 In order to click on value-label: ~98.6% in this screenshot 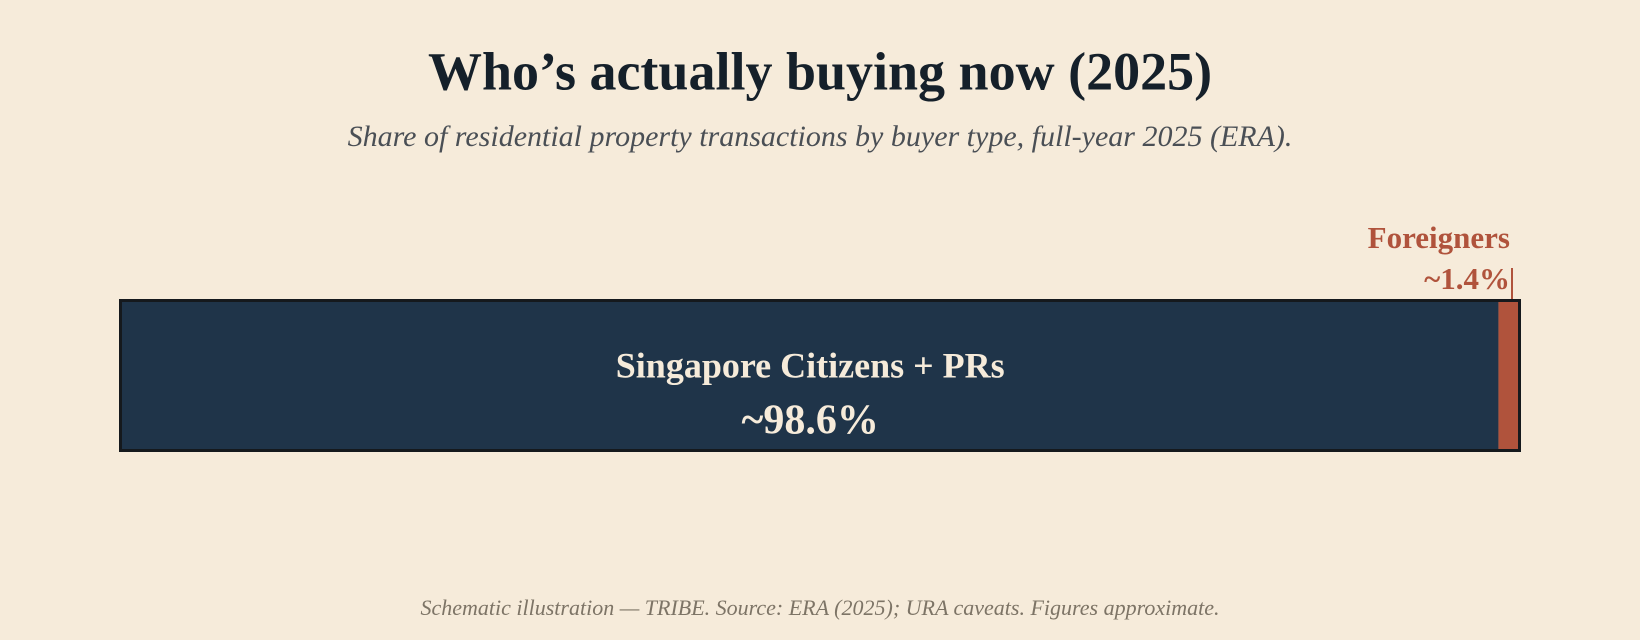, I will do `click(810, 421)`.